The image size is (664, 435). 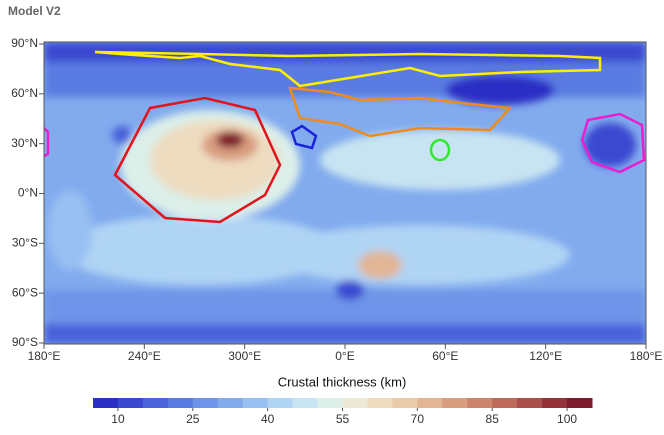 I want to click on x-tick-label: 120°E, so click(x=545, y=356).